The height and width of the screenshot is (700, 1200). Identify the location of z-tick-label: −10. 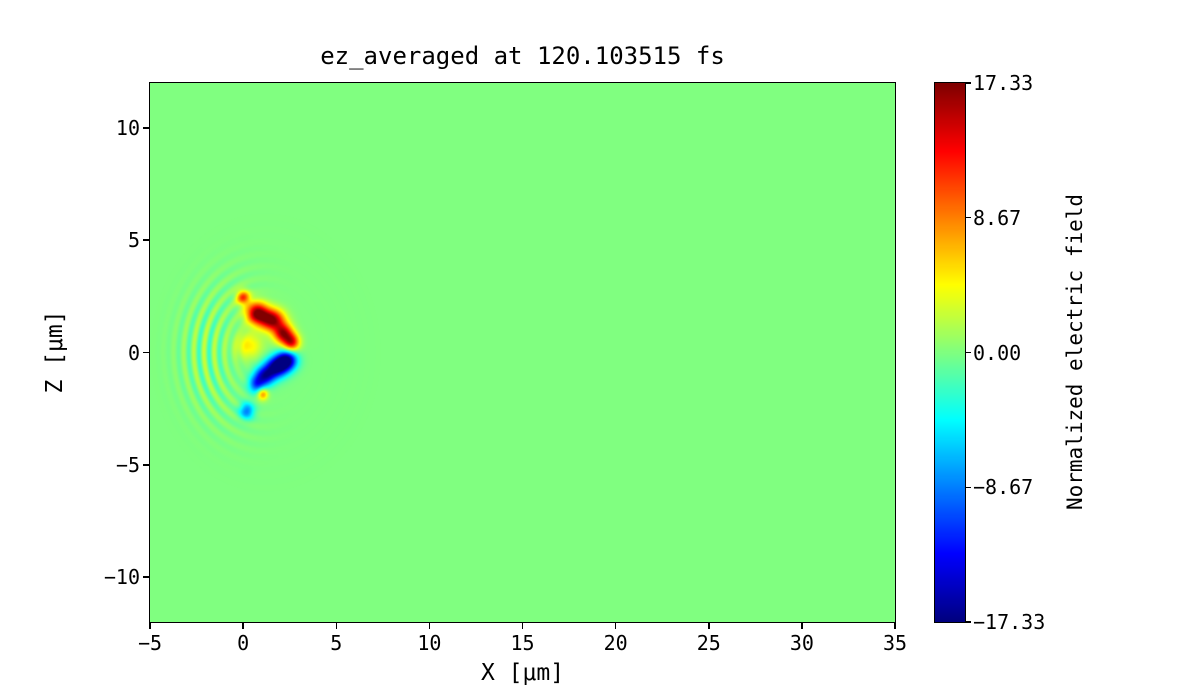
(121, 577).